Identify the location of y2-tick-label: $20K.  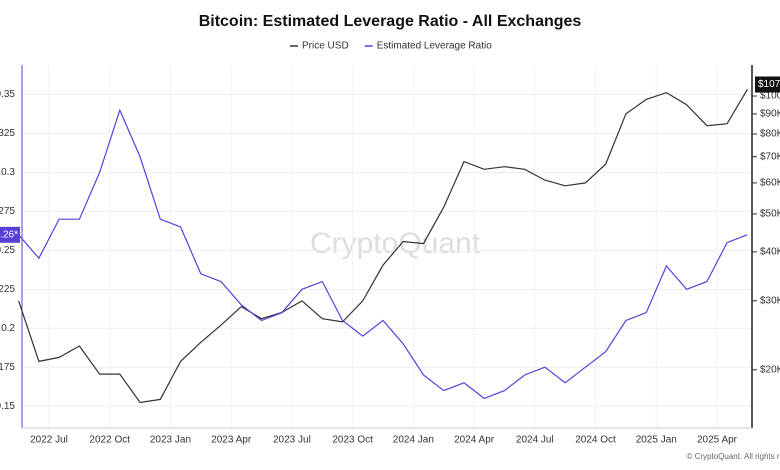
(770, 369).